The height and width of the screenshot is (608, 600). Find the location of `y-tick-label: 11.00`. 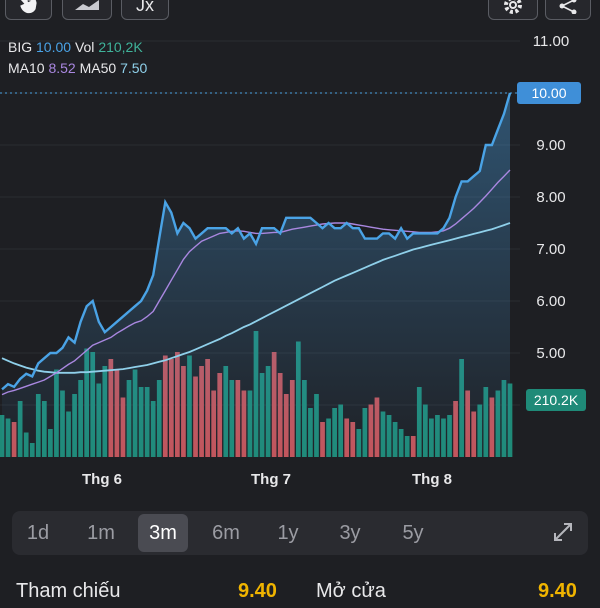

y-tick-label: 11.00 is located at coordinates (551, 41).